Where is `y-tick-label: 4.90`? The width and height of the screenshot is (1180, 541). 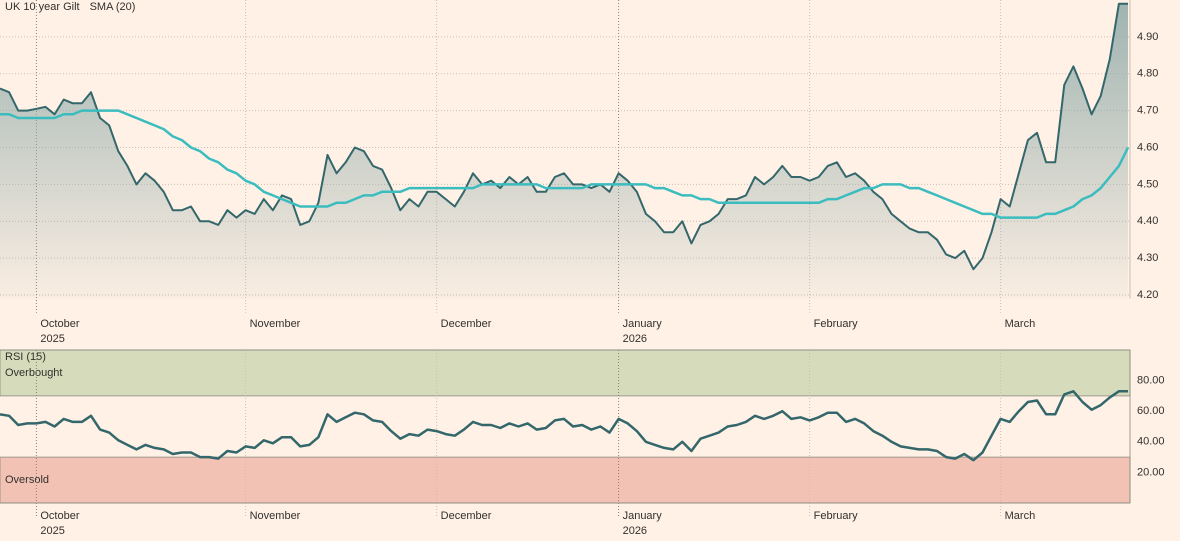
y-tick-label: 4.90 is located at coordinates (1147, 37).